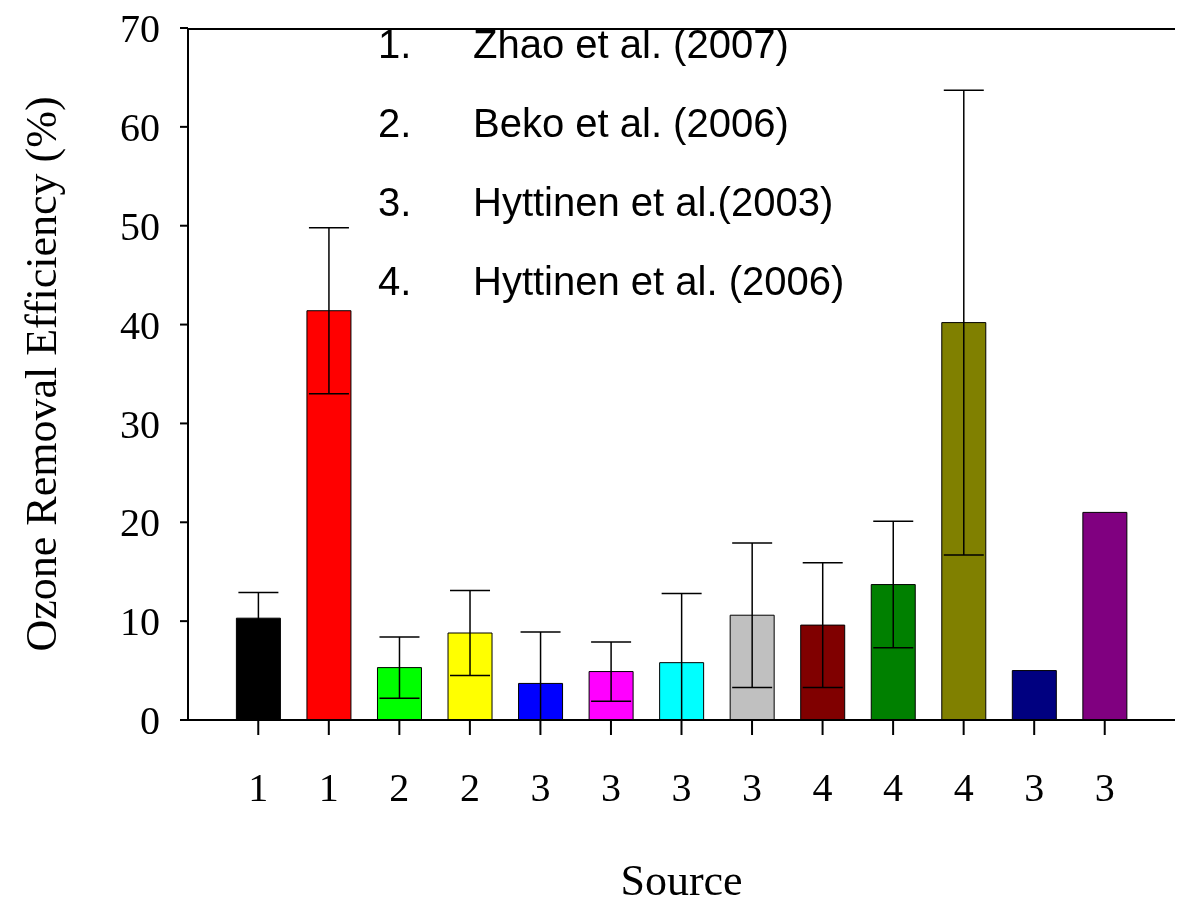 The width and height of the screenshot is (1181, 897). I want to click on y-tick-label: 20, so click(140, 523).